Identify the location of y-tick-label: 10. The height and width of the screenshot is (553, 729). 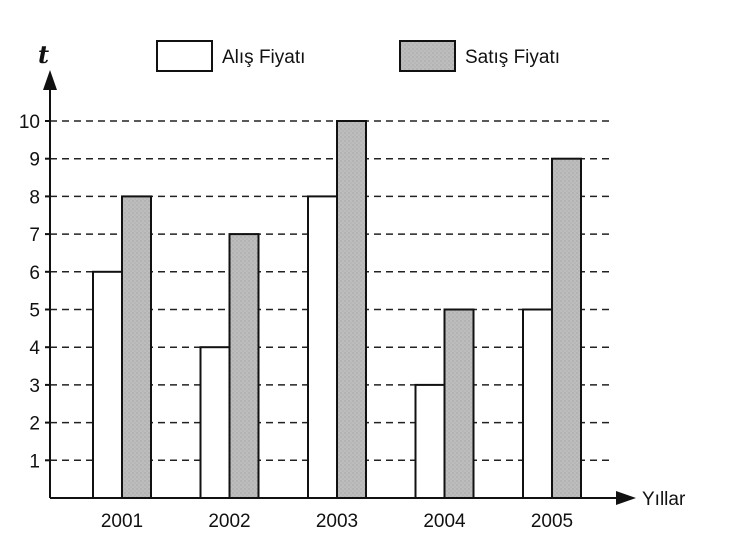
(29, 122).